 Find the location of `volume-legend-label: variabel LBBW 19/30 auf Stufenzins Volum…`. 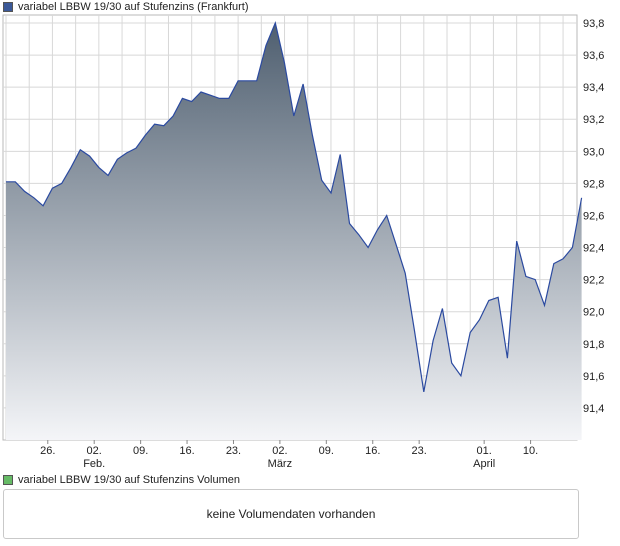

volume-legend-label: variabel LBBW 19/30 auf Stufenzins Volum… is located at coordinates (129, 480).